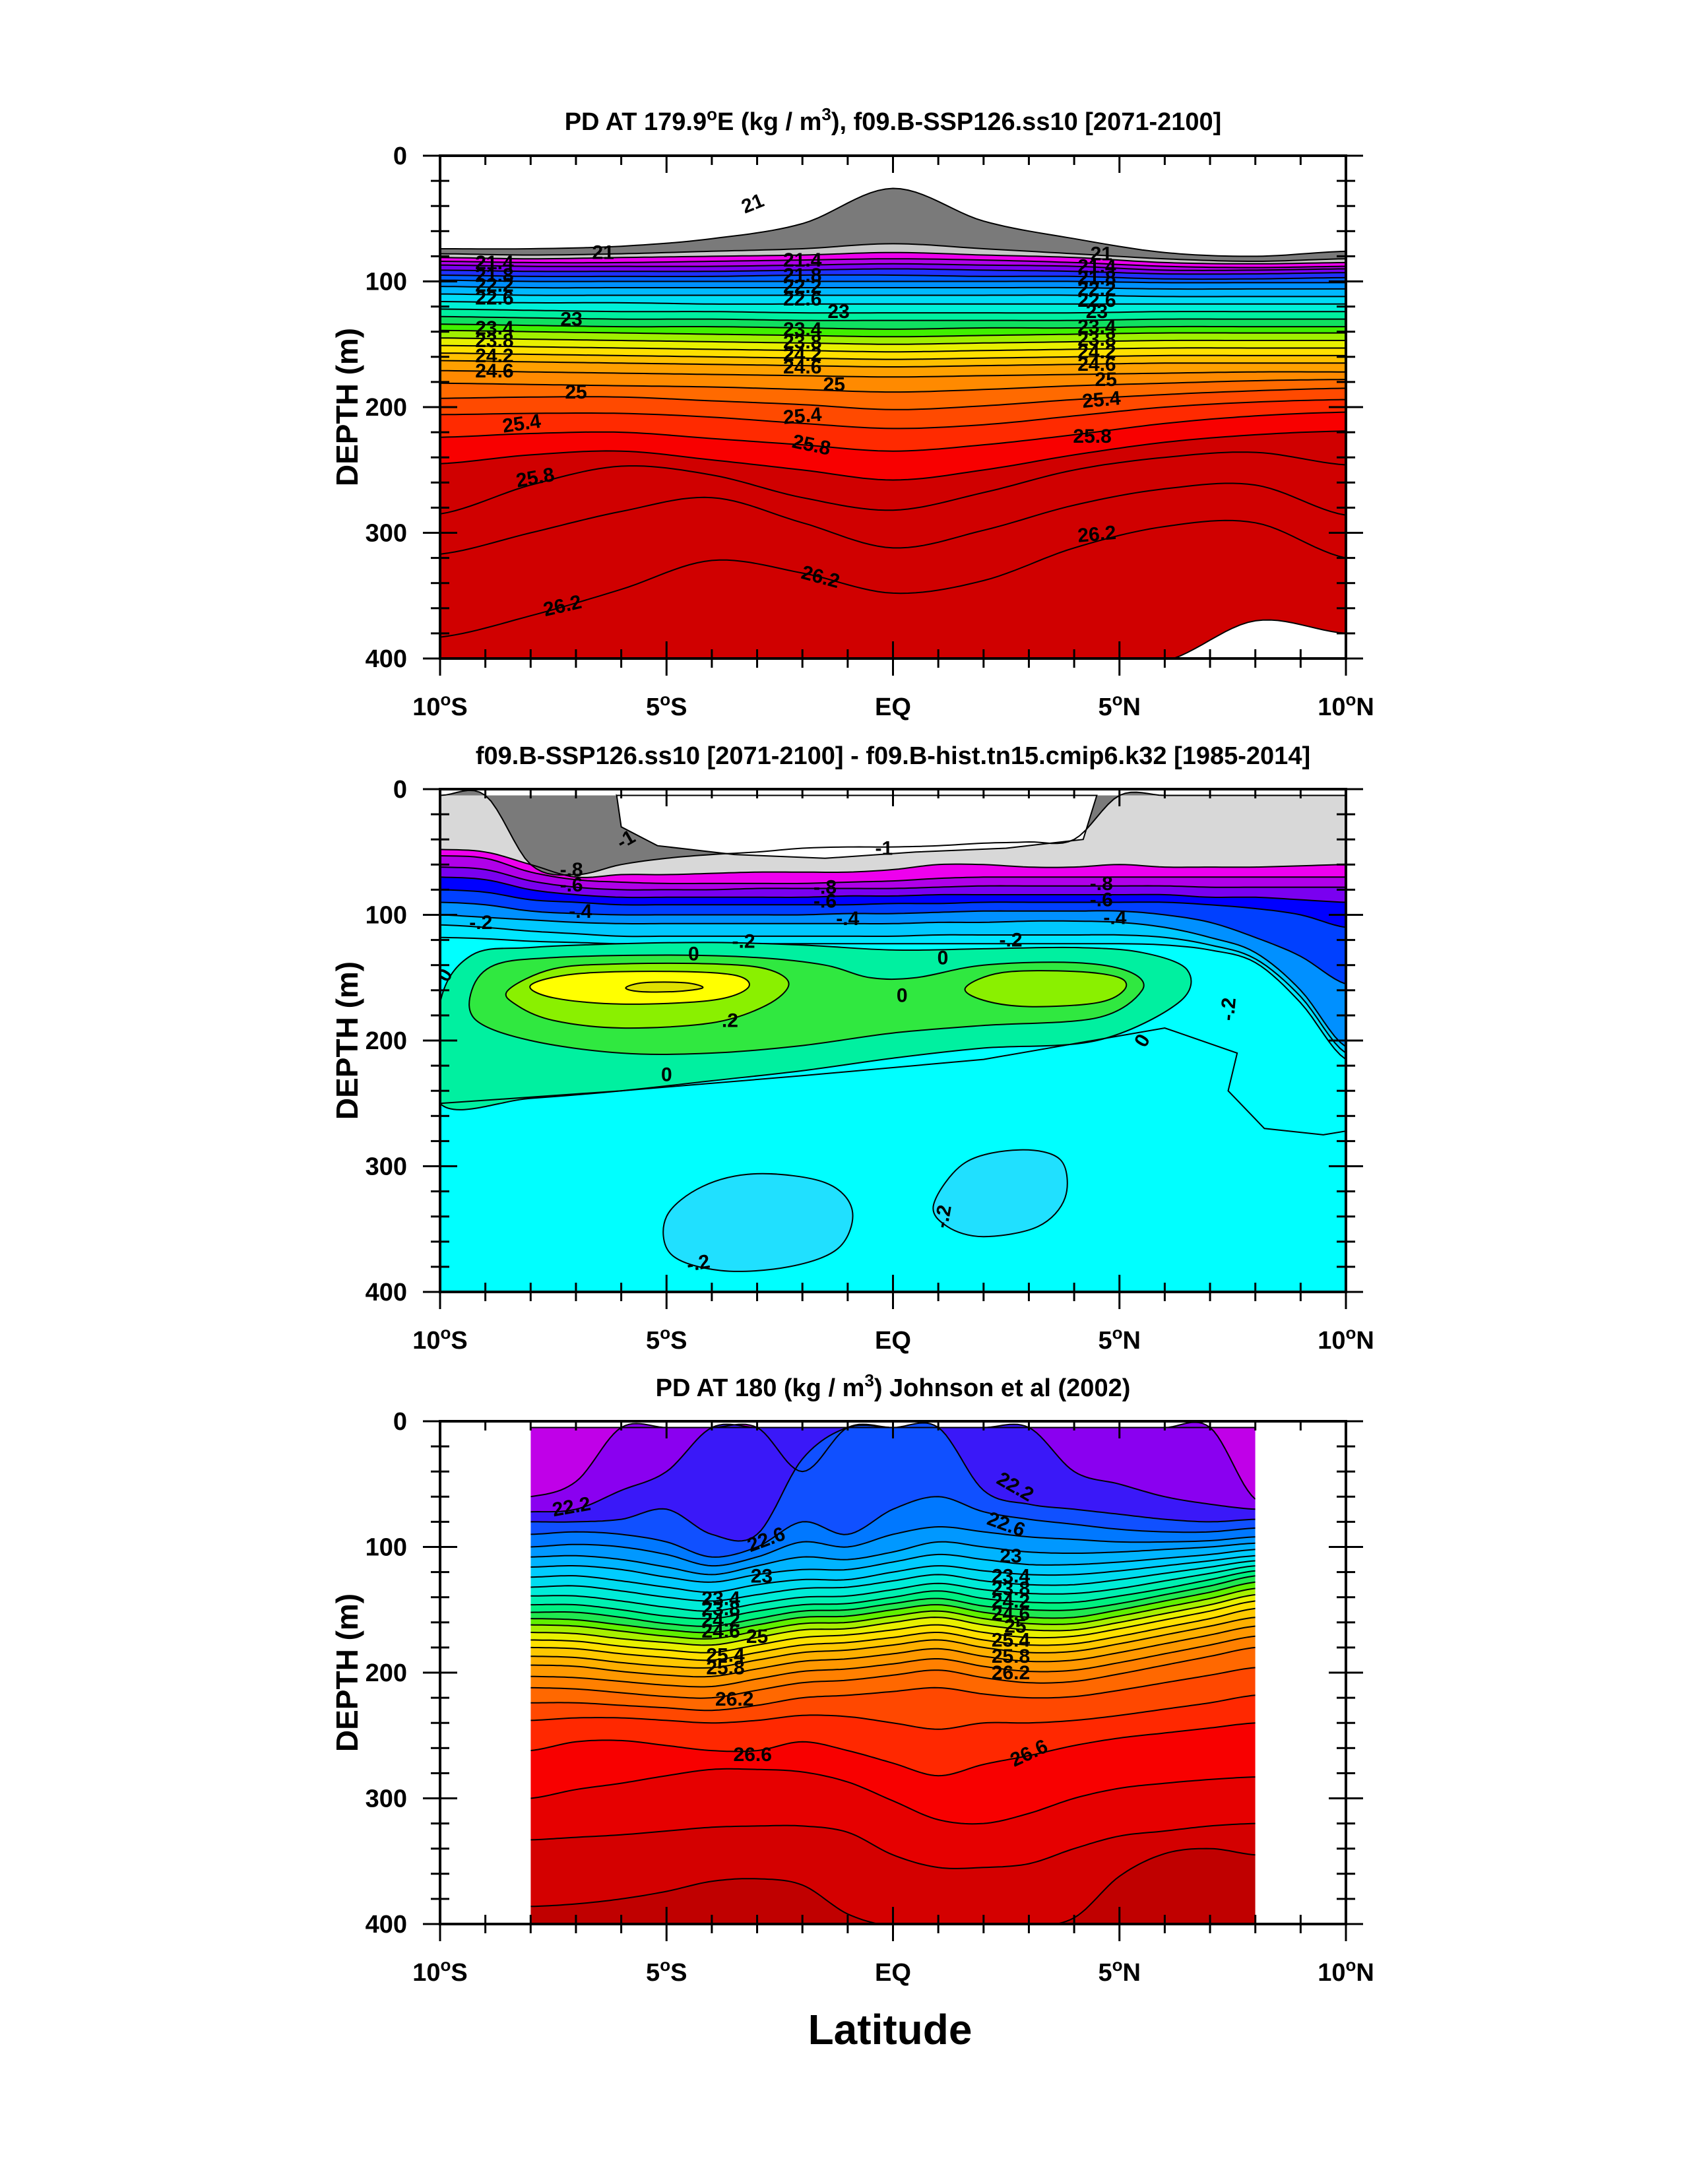 The height and width of the screenshot is (2184, 1689). I want to click on x-tick-label: 5oS, so click(666, 1339).